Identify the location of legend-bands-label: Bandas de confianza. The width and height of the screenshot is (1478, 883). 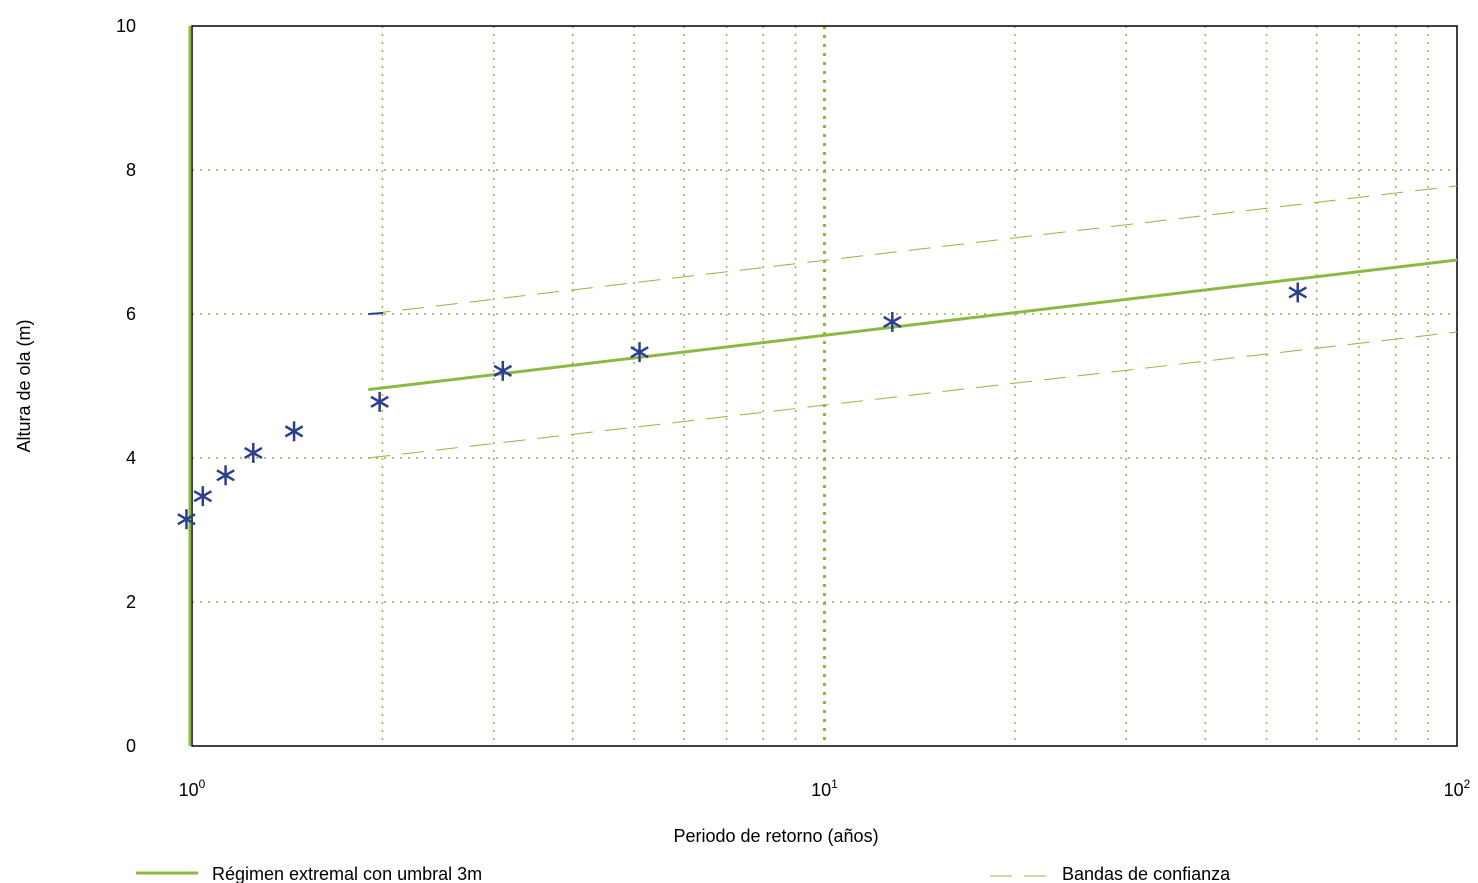
(1146, 873).